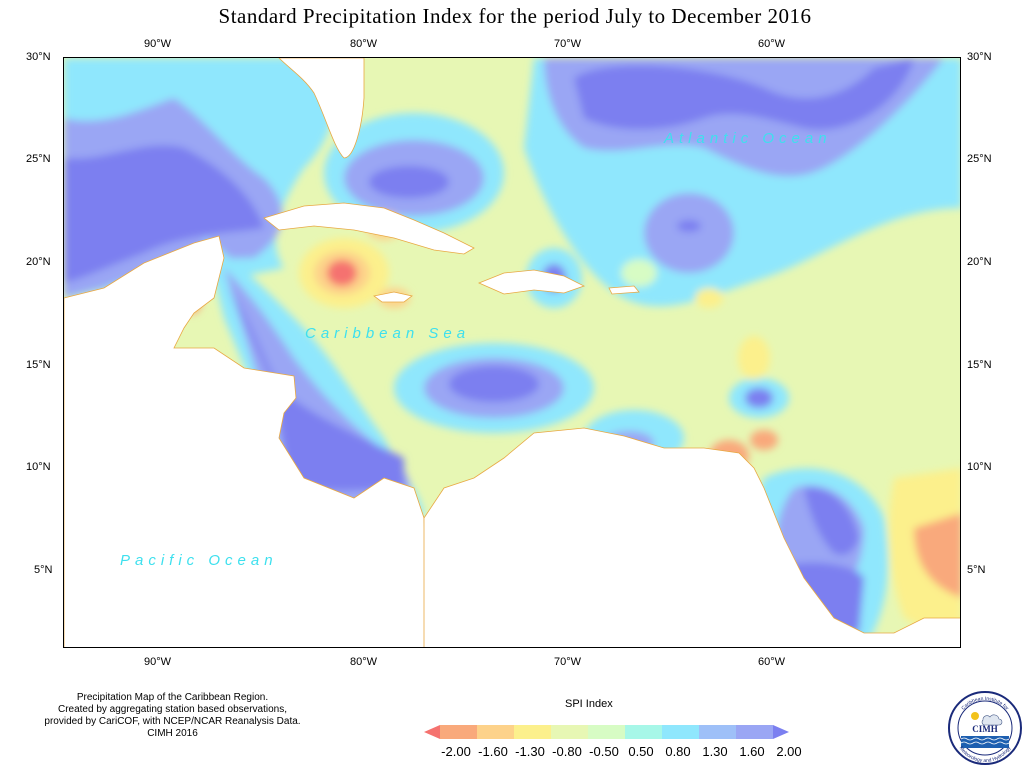 The image size is (1030, 773). Describe the element at coordinates (604, 751) in the screenshot. I see `legend-label: -0.50` at that location.